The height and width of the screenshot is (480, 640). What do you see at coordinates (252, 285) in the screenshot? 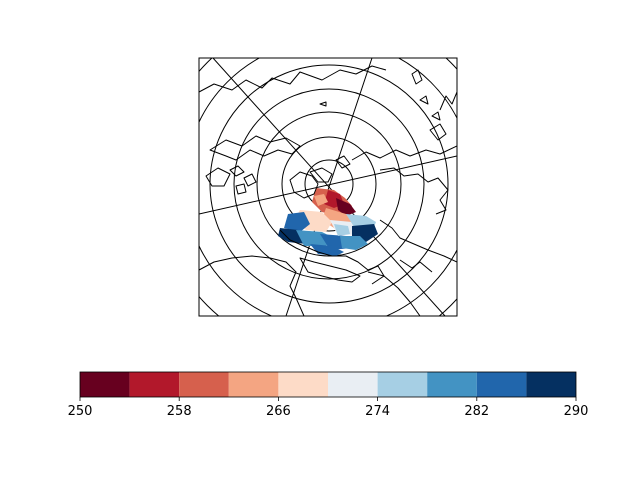
I see `coastline-africa` at bounding box center [252, 285].